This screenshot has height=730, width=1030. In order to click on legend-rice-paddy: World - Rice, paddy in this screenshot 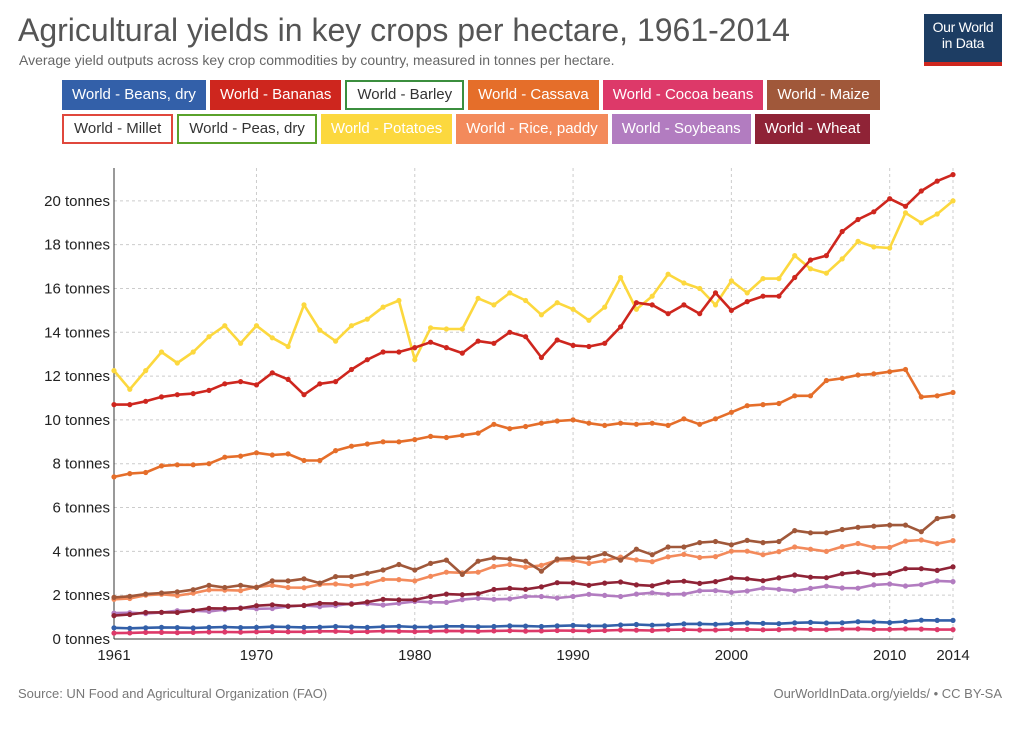, I will do `click(532, 129)`.